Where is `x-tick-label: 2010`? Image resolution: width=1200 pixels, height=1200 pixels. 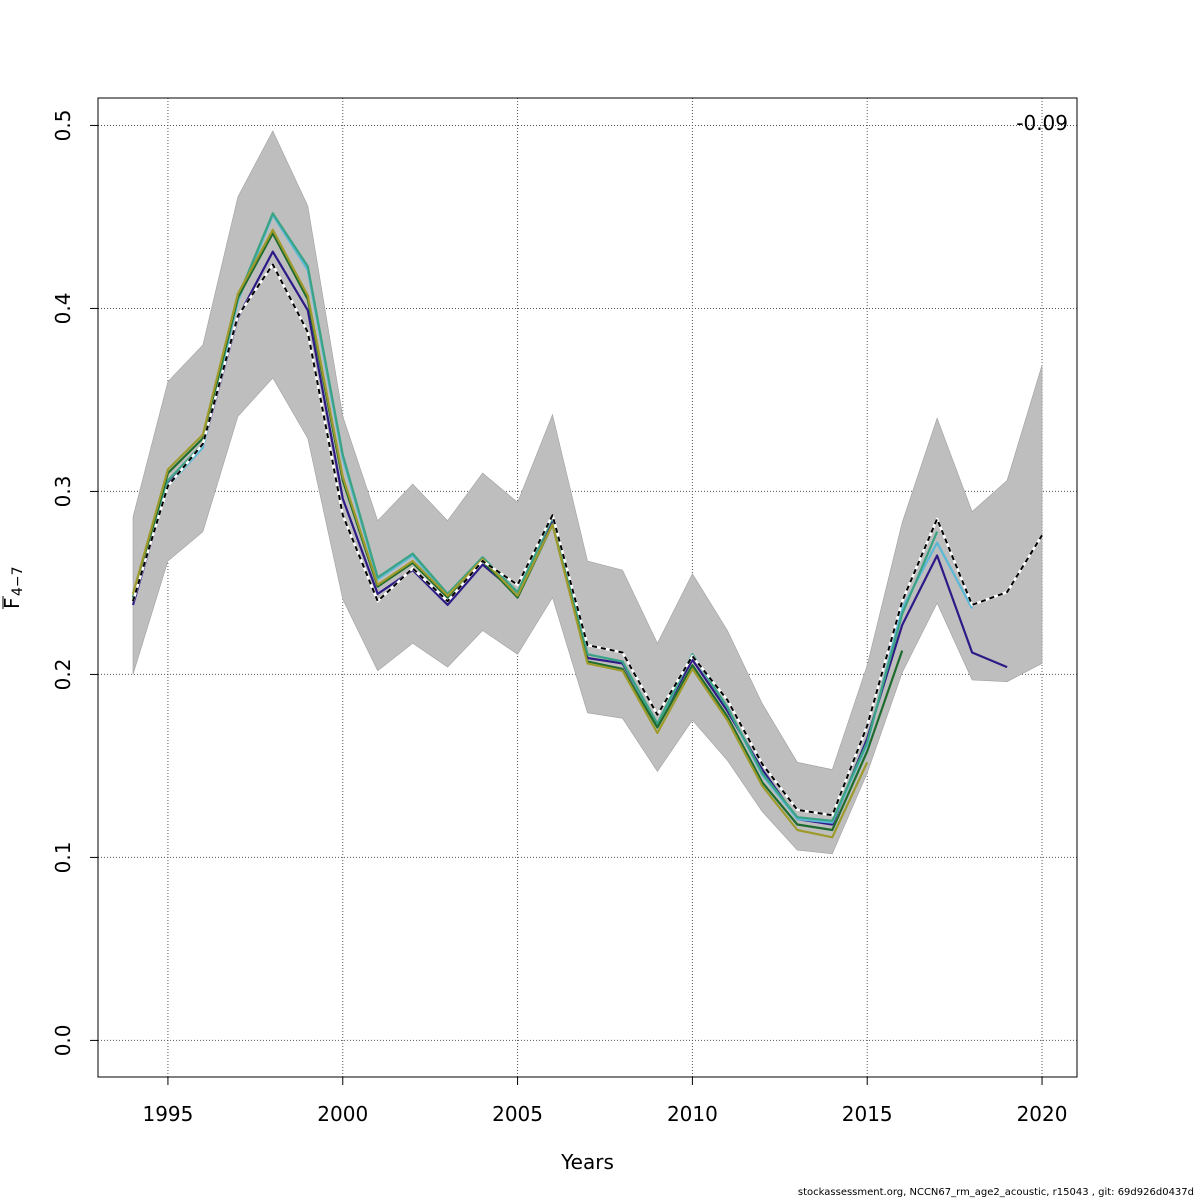 x-tick-label: 2010 is located at coordinates (692, 1114).